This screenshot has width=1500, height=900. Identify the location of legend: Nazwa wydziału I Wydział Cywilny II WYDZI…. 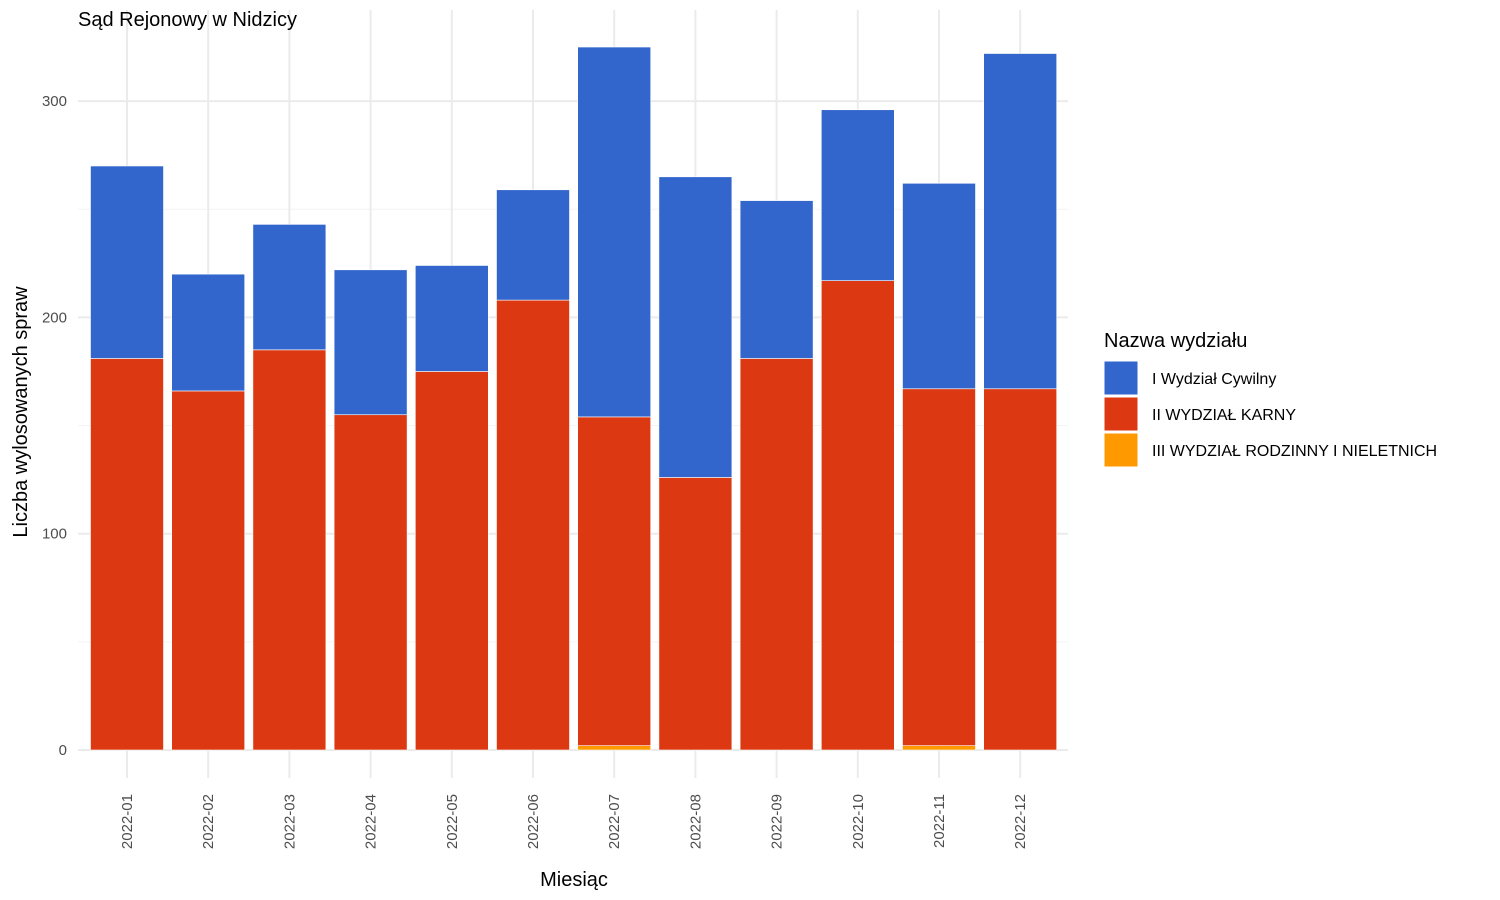
(1270, 399).